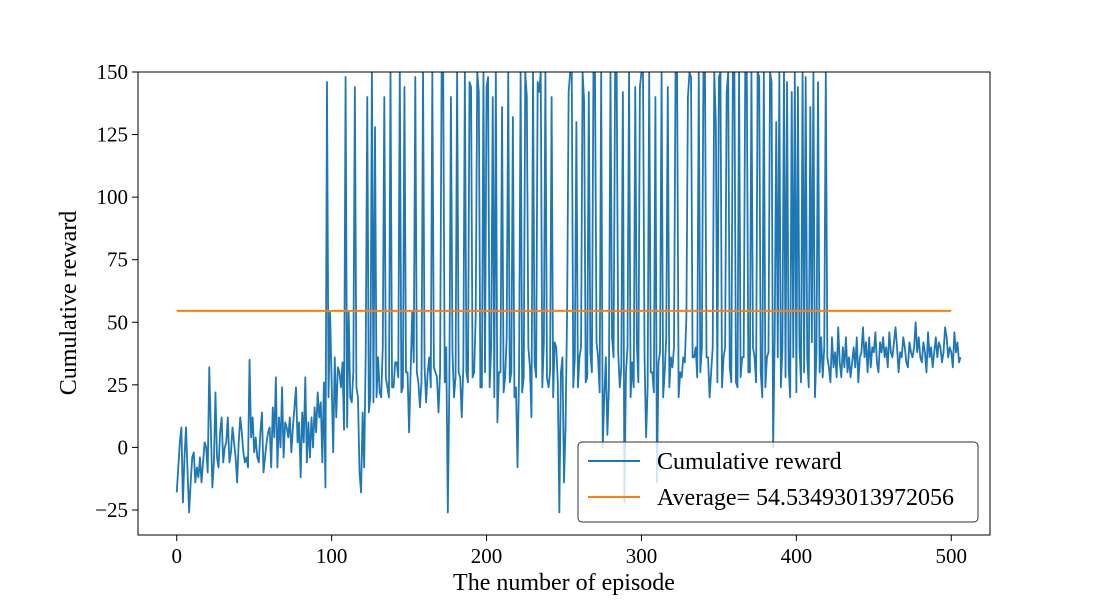  Describe the element at coordinates (69, 303) in the screenshot. I see `y-axis-label: Cumulative reward` at that location.